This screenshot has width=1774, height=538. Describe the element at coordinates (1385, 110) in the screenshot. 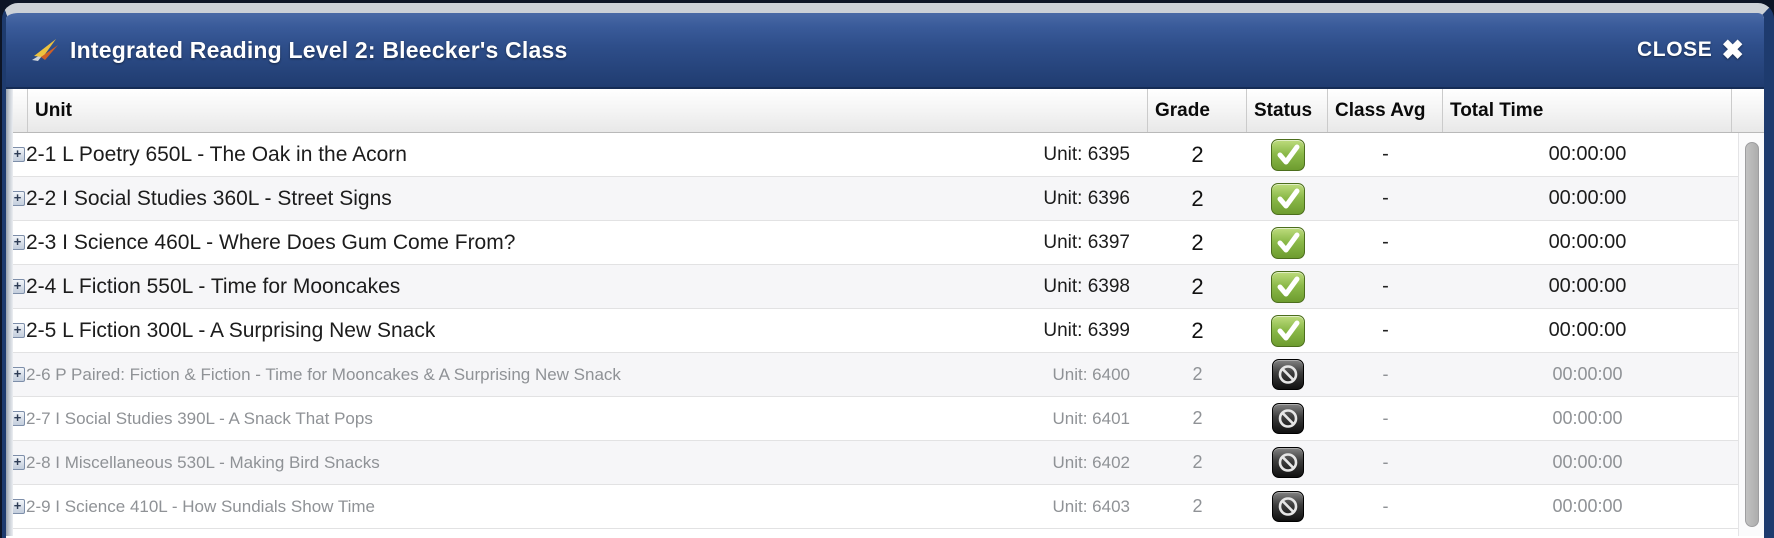

I see `column-header-class-avg: Class Avg` at that location.